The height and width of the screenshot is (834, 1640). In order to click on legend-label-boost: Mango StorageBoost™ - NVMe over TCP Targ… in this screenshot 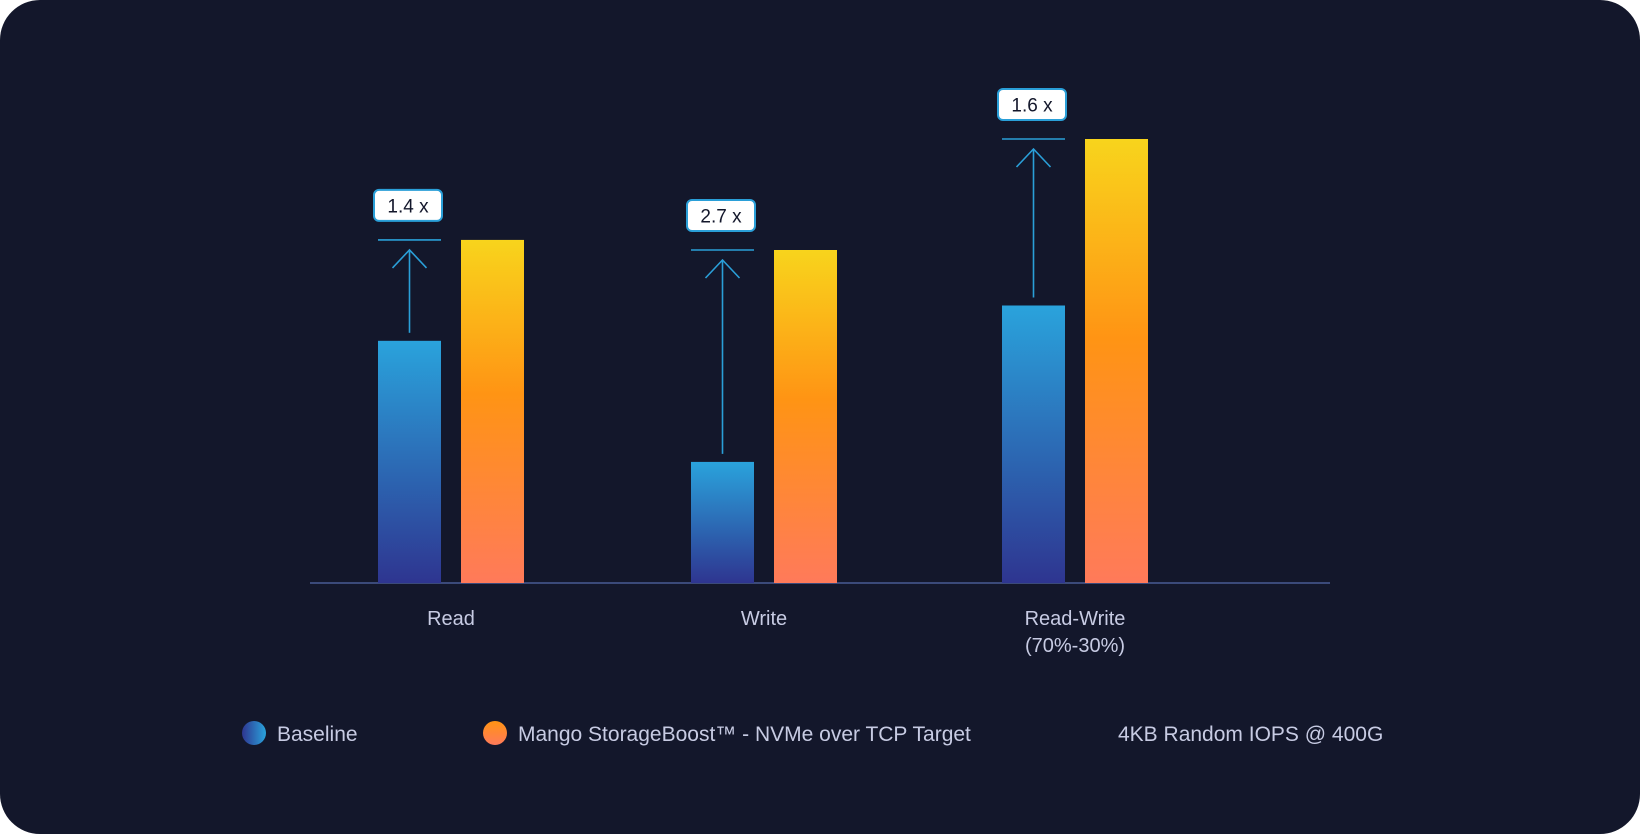, I will do `click(744, 734)`.